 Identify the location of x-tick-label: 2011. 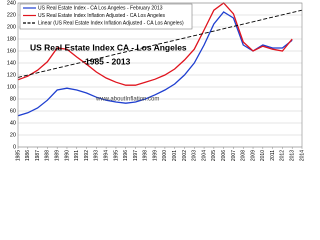
(273, 155).